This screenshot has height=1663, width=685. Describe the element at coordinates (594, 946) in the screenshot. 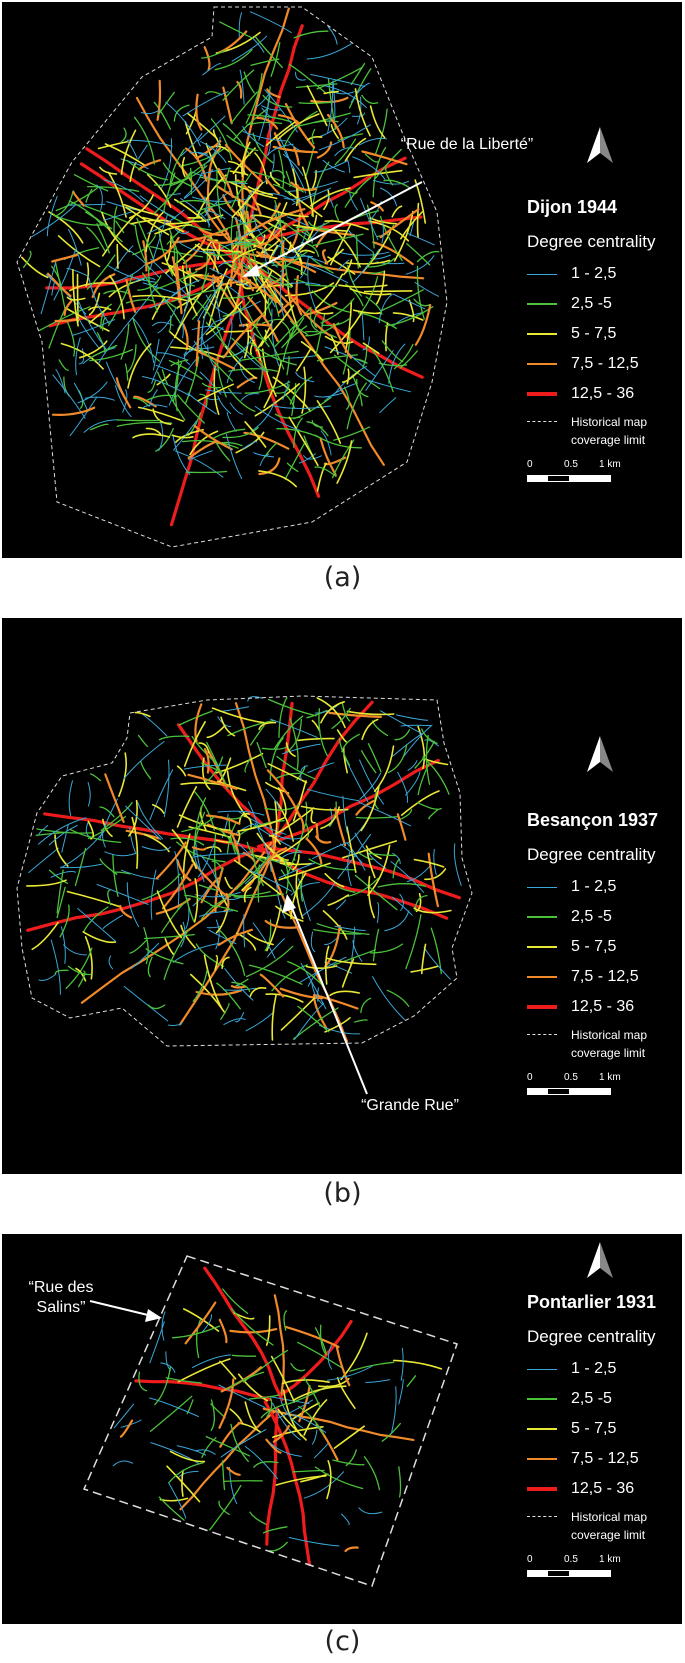

I see `legend-label: 5 - 7,5` at that location.